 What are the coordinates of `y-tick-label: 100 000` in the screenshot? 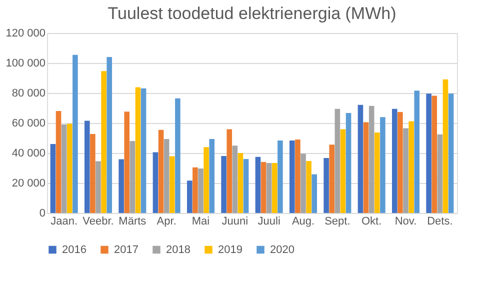 It's located at (26, 64).